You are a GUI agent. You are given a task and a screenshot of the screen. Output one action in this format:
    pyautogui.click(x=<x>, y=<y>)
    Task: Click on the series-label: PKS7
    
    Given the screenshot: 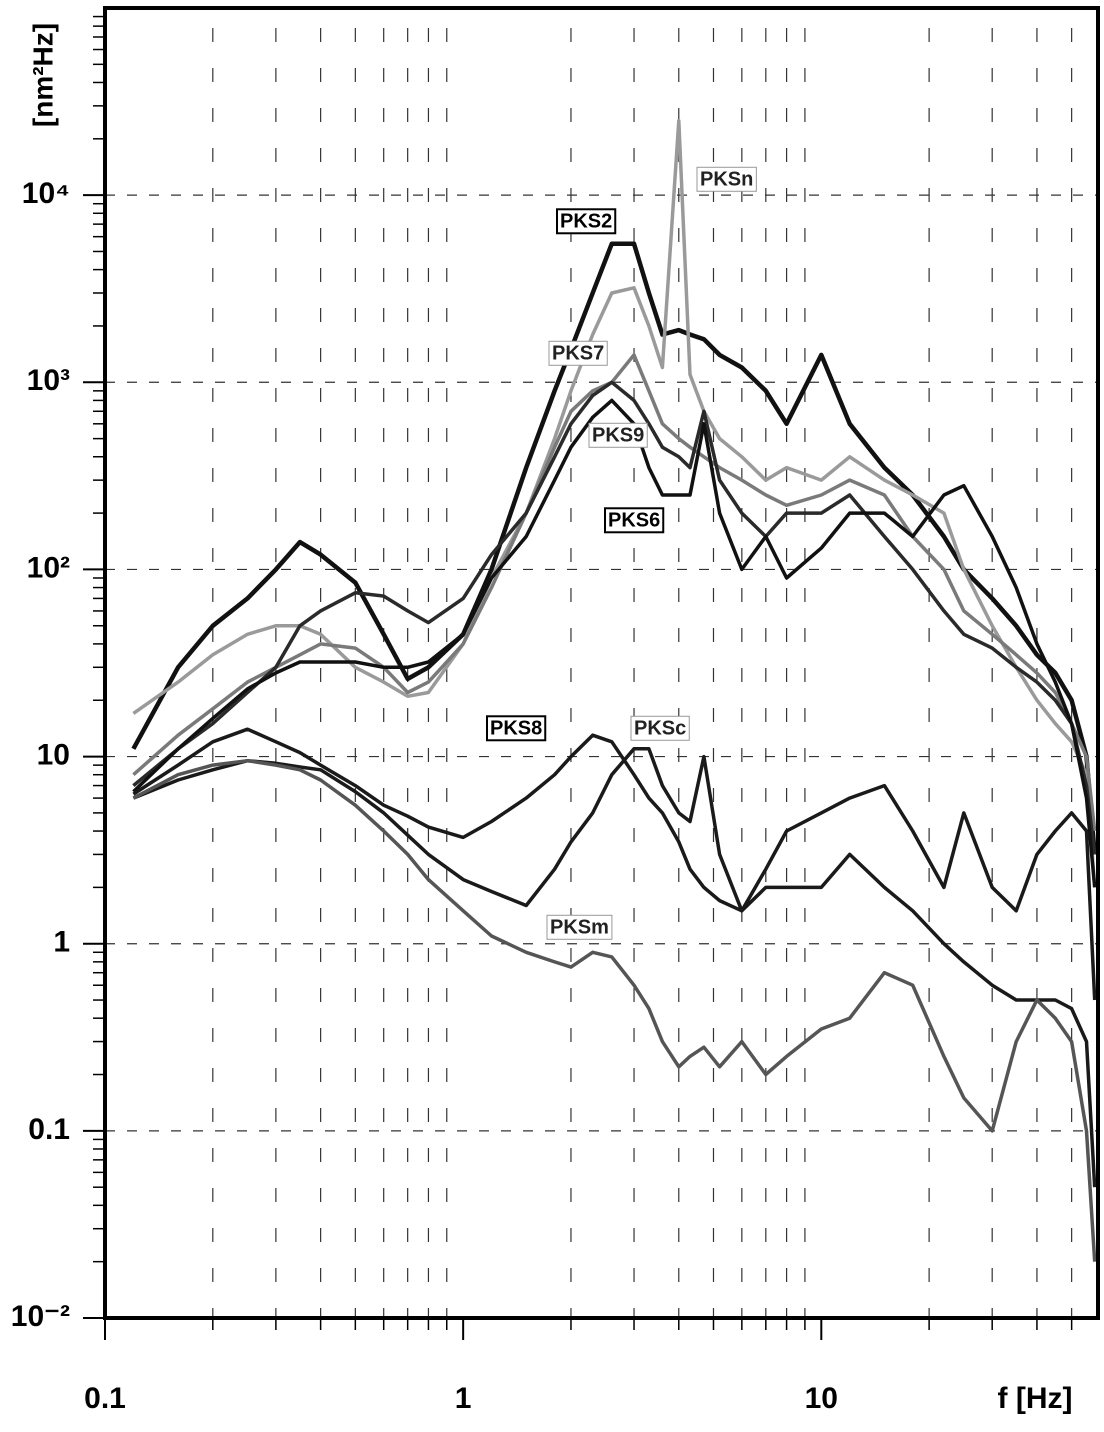 What is the action you would take?
    pyautogui.click(x=578, y=353)
    